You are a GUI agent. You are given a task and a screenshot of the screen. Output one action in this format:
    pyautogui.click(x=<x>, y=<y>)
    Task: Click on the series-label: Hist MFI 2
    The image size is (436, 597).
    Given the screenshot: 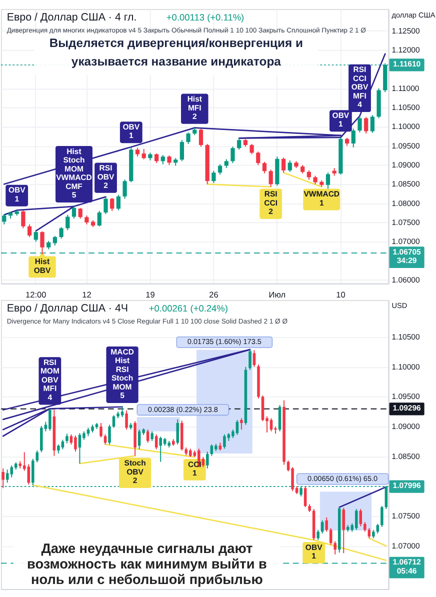 What is the action you would take?
    pyautogui.click(x=194, y=108)
    